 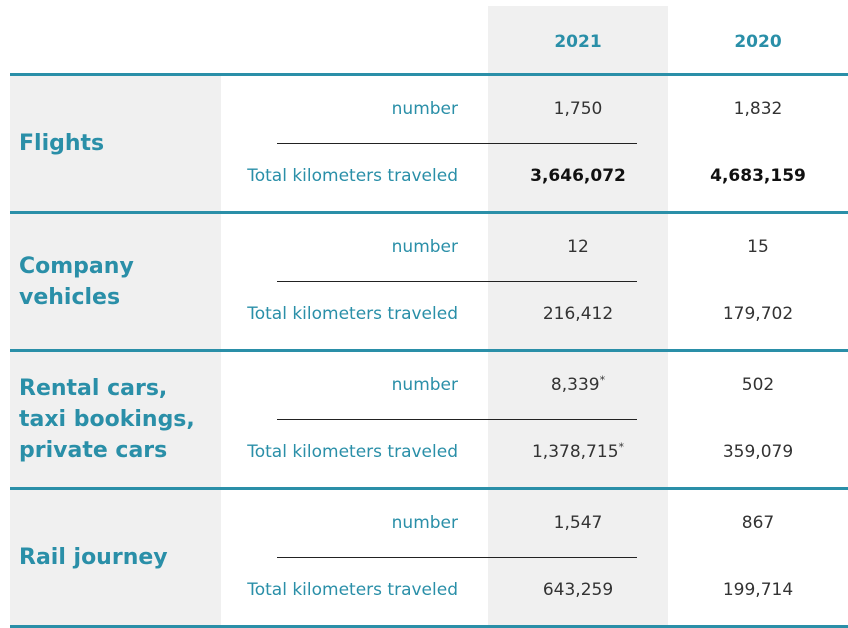 I want to click on table-row: number 1,547 867, so click(x=534, y=523).